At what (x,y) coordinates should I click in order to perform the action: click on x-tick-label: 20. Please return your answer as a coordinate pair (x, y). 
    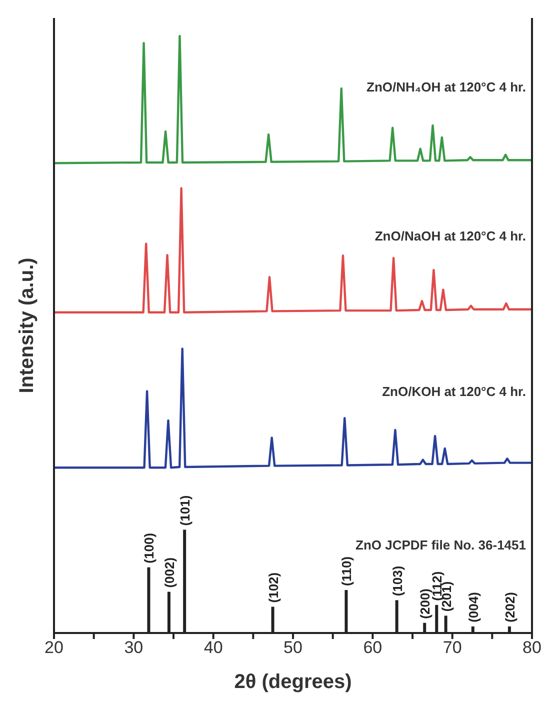
    Looking at the image, I should click on (54, 648).